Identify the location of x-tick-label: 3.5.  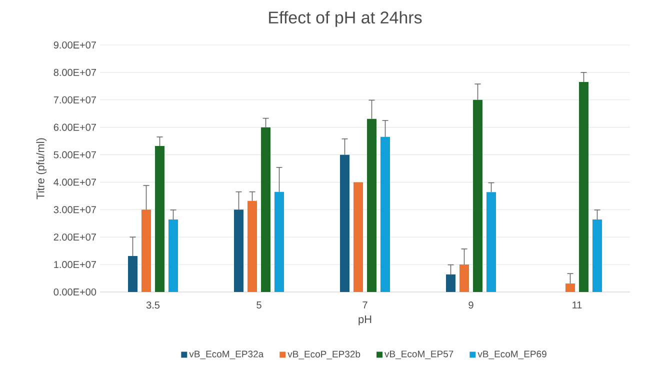
(153, 305).